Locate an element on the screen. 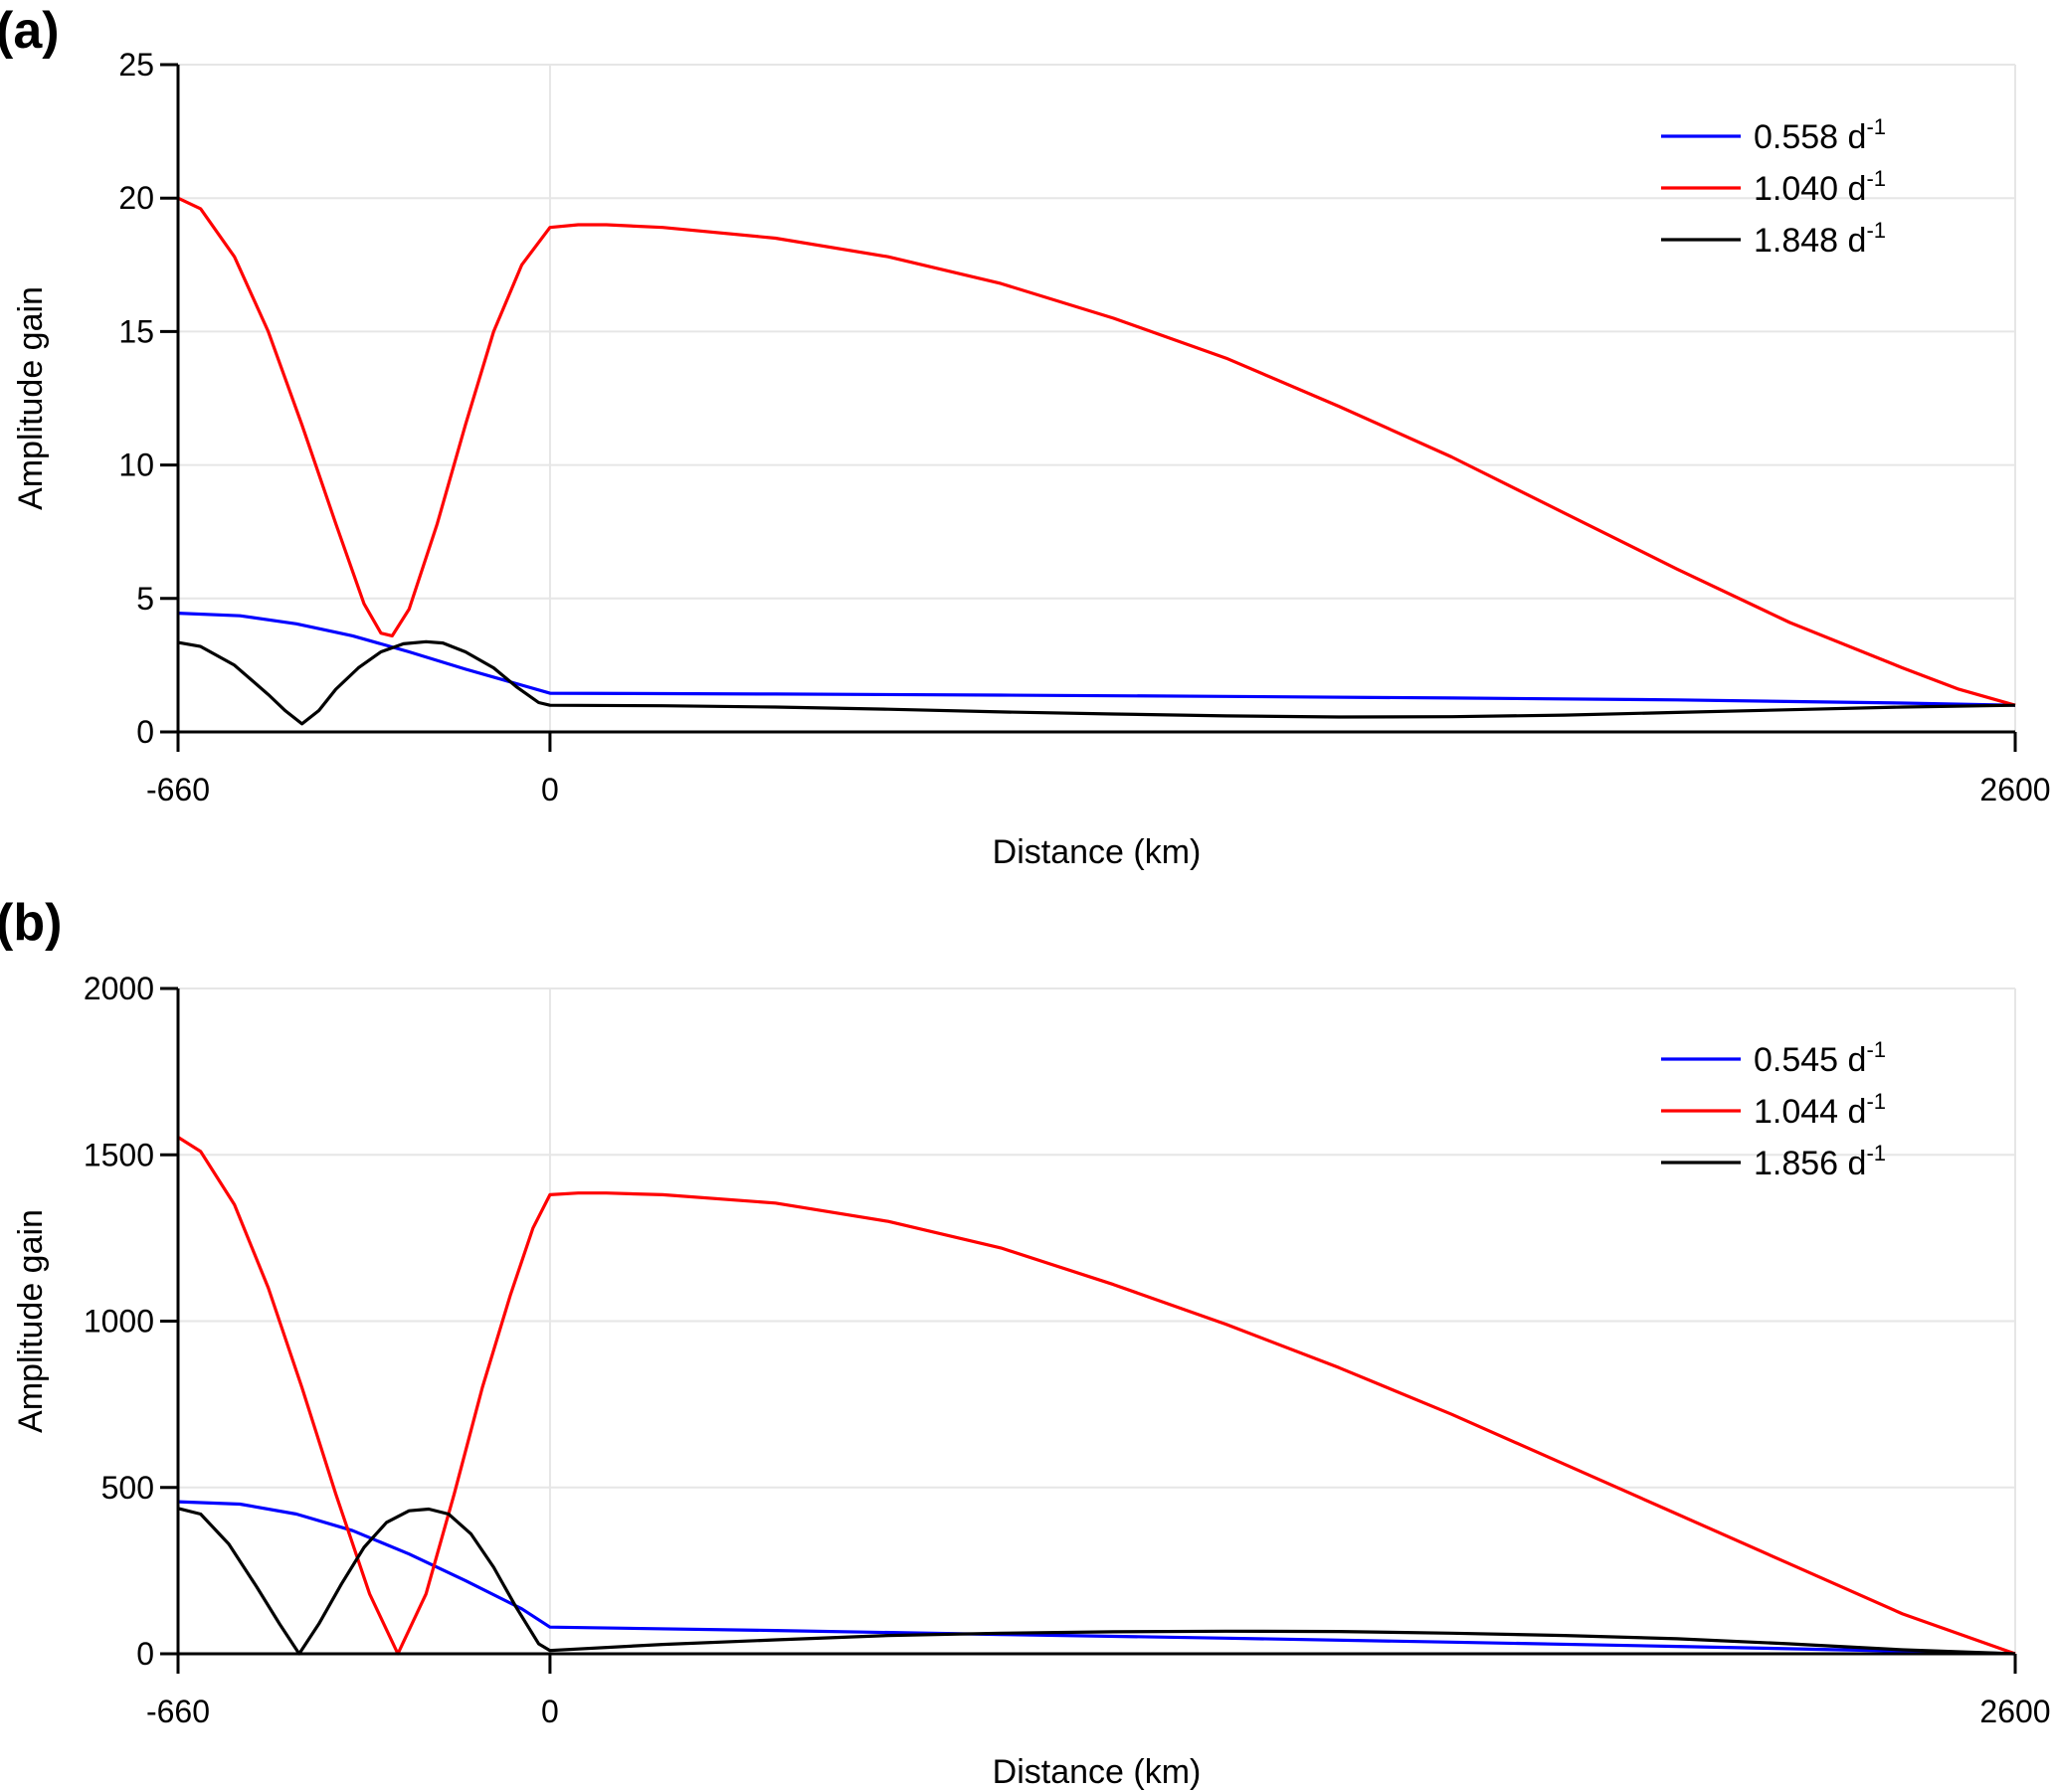 The width and height of the screenshot is (2056, 1792). legend-label: 0.558 d-1 is located at coordinates (1820, 135).